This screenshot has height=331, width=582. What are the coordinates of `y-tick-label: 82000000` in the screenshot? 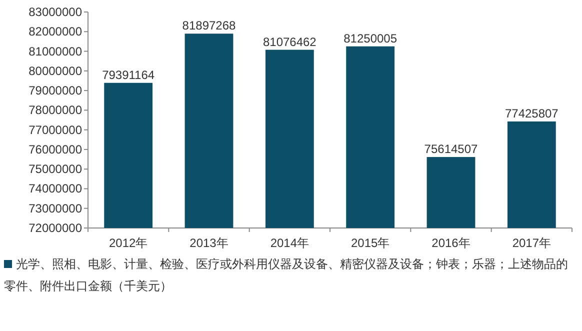 It's located at (55, 31).